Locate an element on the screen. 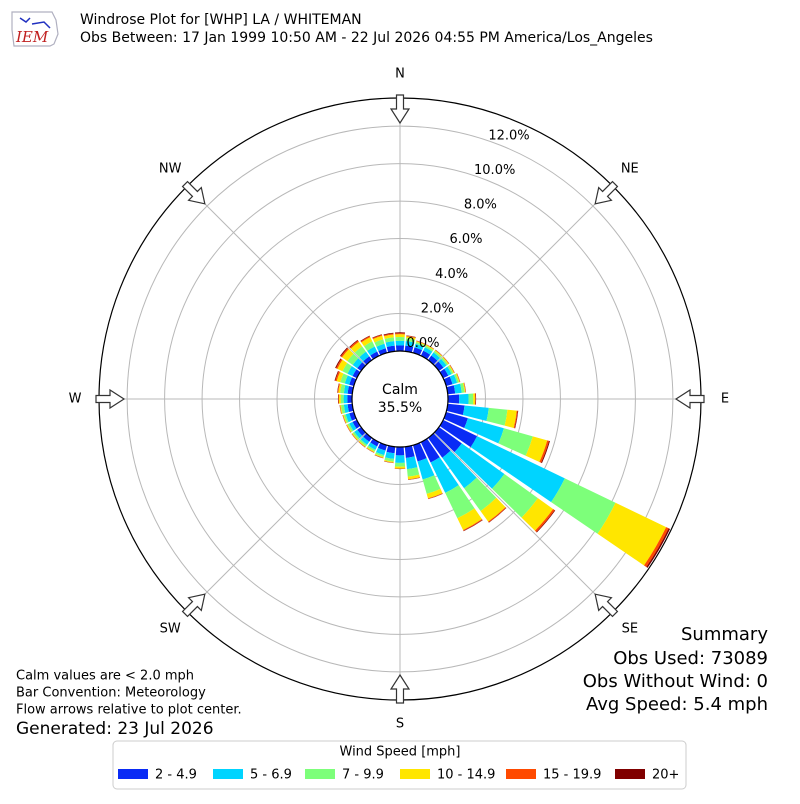  logo-text: IEM is located at coordinates (32, 37).